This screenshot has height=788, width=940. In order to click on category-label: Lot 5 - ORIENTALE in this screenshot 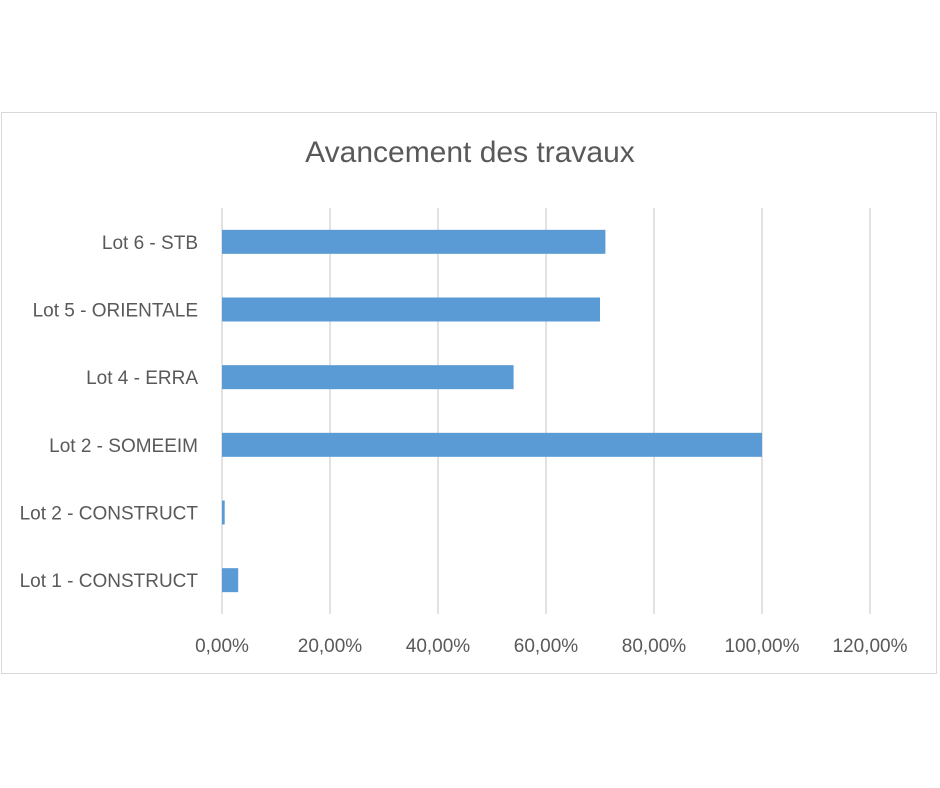, I will do `click(115, 311)`.